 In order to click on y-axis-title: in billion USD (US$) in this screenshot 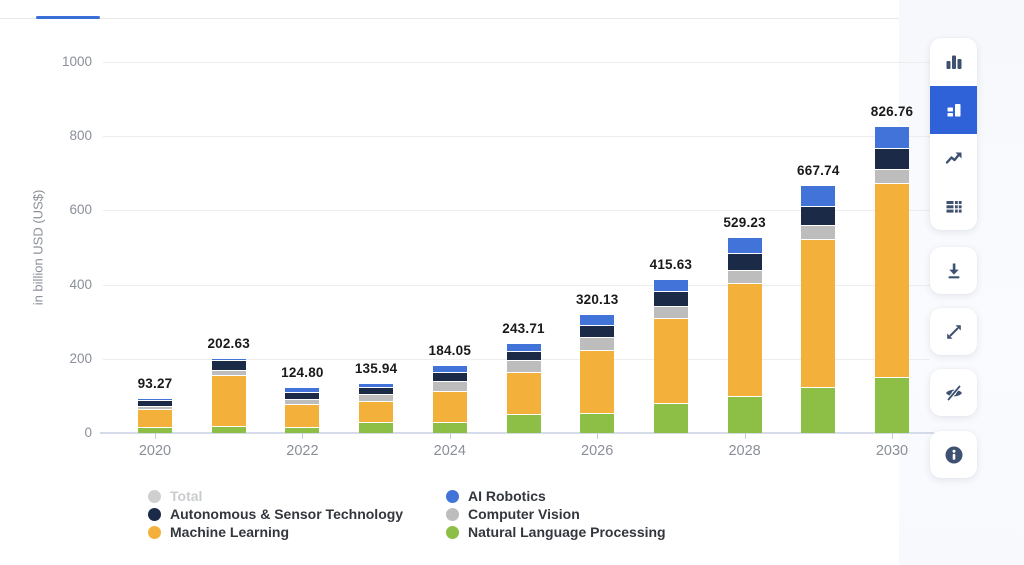, I will do `click(38, 247)`.